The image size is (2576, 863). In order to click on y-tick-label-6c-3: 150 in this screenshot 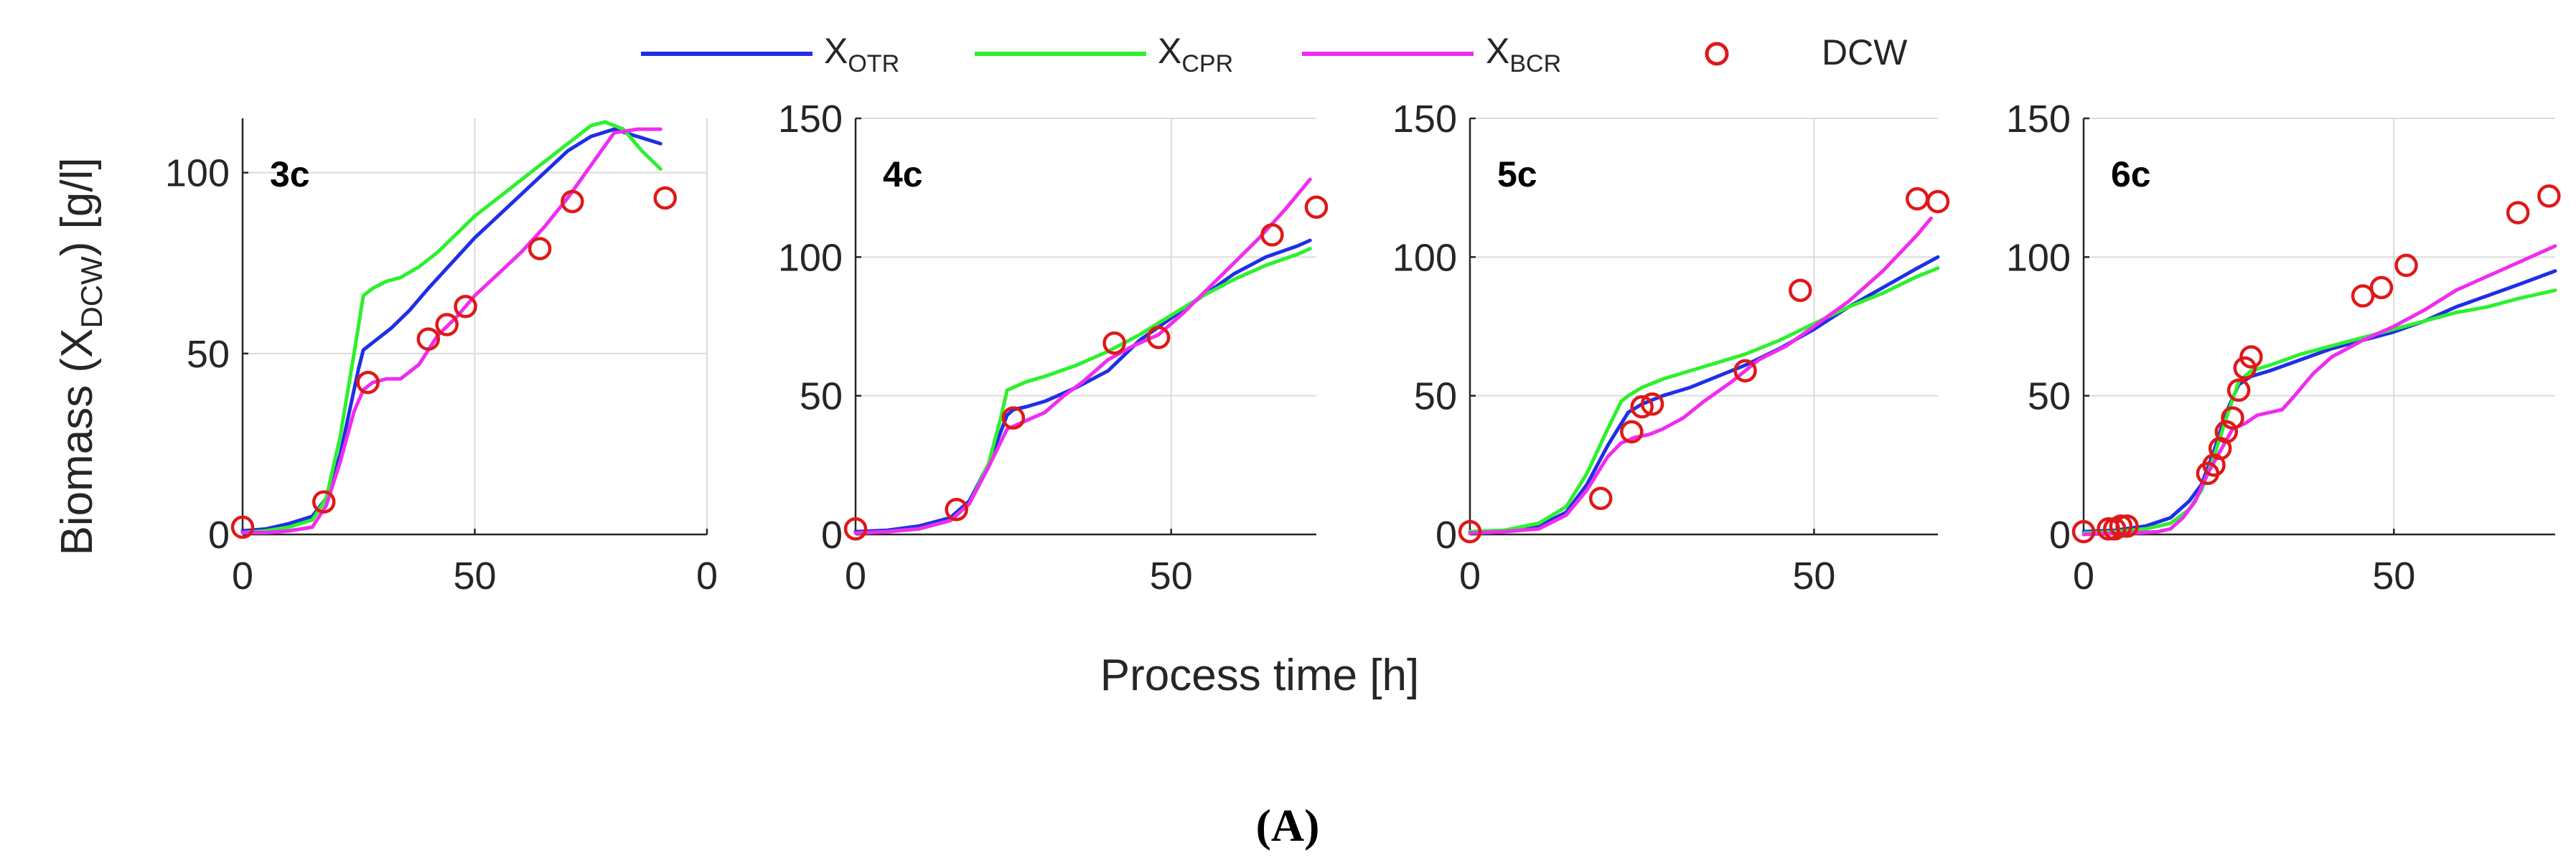, I will do `click(2039, 119)`.